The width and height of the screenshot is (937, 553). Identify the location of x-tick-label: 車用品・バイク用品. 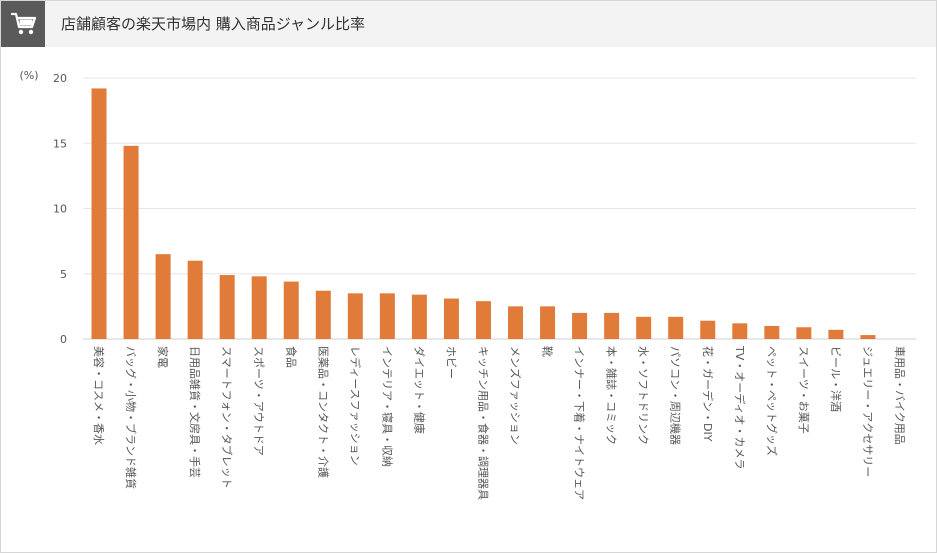
(900, 395).